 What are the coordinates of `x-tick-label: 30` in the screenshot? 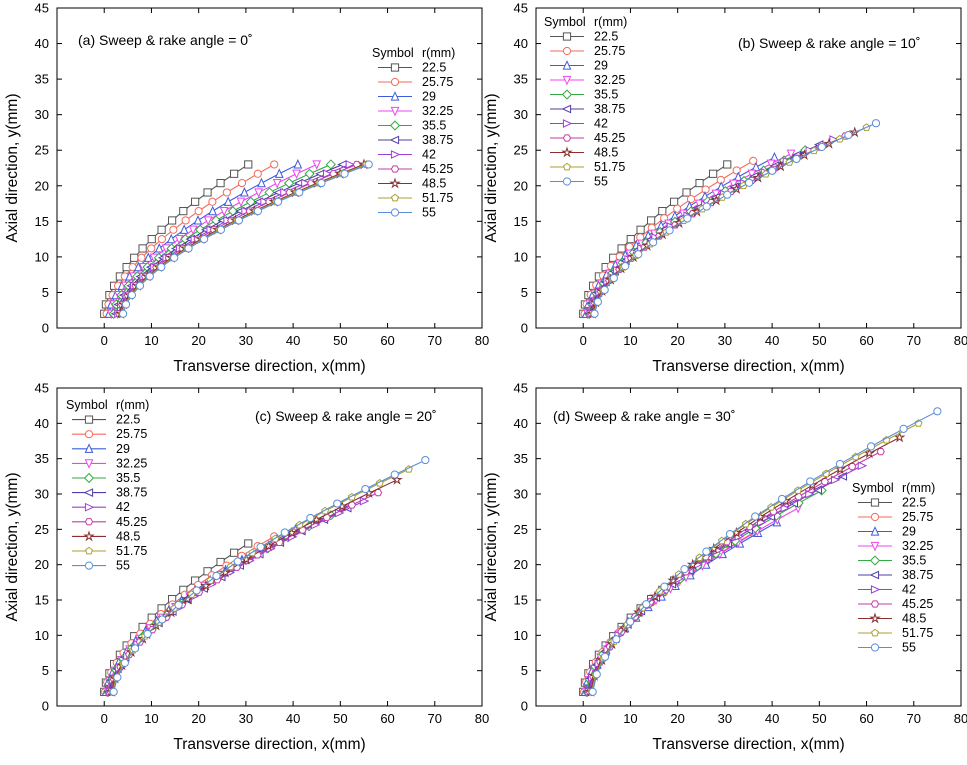 It's located at (246, 718).